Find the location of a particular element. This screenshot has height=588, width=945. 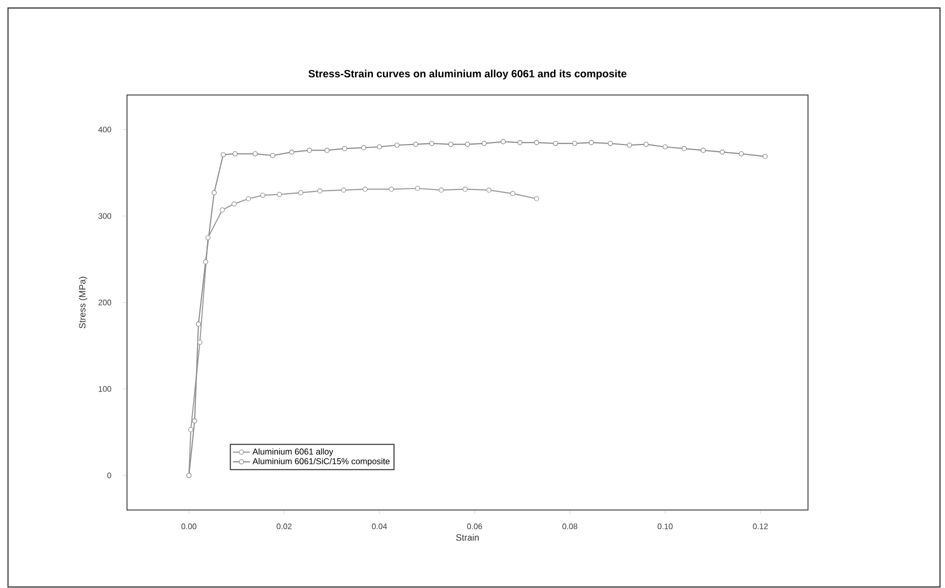

x-tick-label: 0.10 is located at coordinates (665, 527).